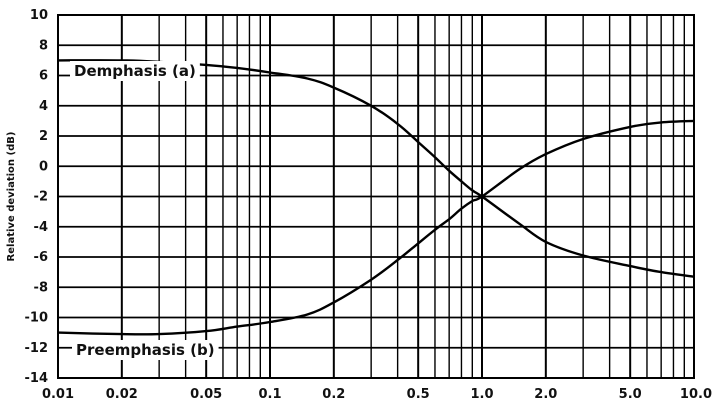 This screenshot has width=722, height=408. I want to click on x-tick-label: 0.2, so click(333, 394).